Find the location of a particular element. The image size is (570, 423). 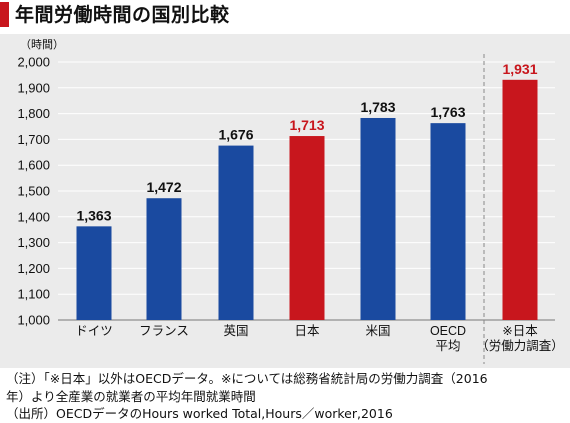

chart-title: 年間労働時間の国別比較 is located at coordinates (122, 15).